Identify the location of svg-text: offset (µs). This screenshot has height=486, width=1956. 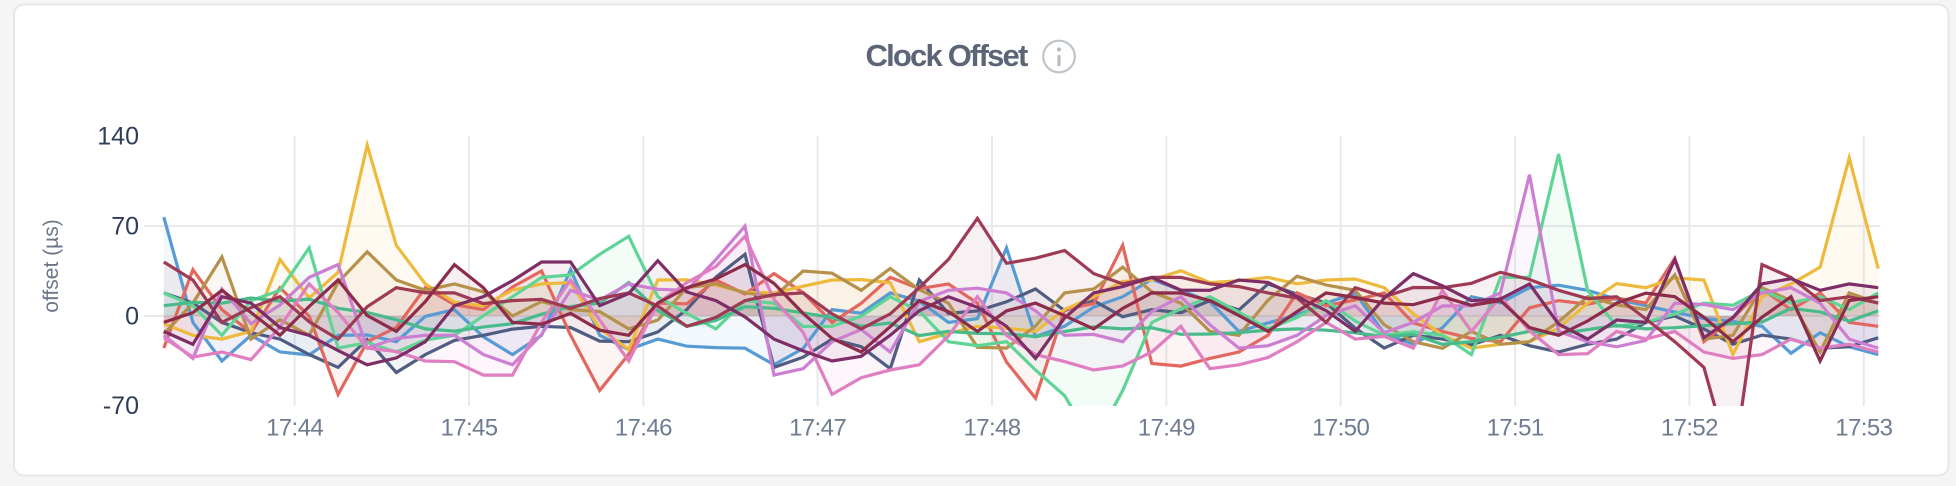
(51, 265).